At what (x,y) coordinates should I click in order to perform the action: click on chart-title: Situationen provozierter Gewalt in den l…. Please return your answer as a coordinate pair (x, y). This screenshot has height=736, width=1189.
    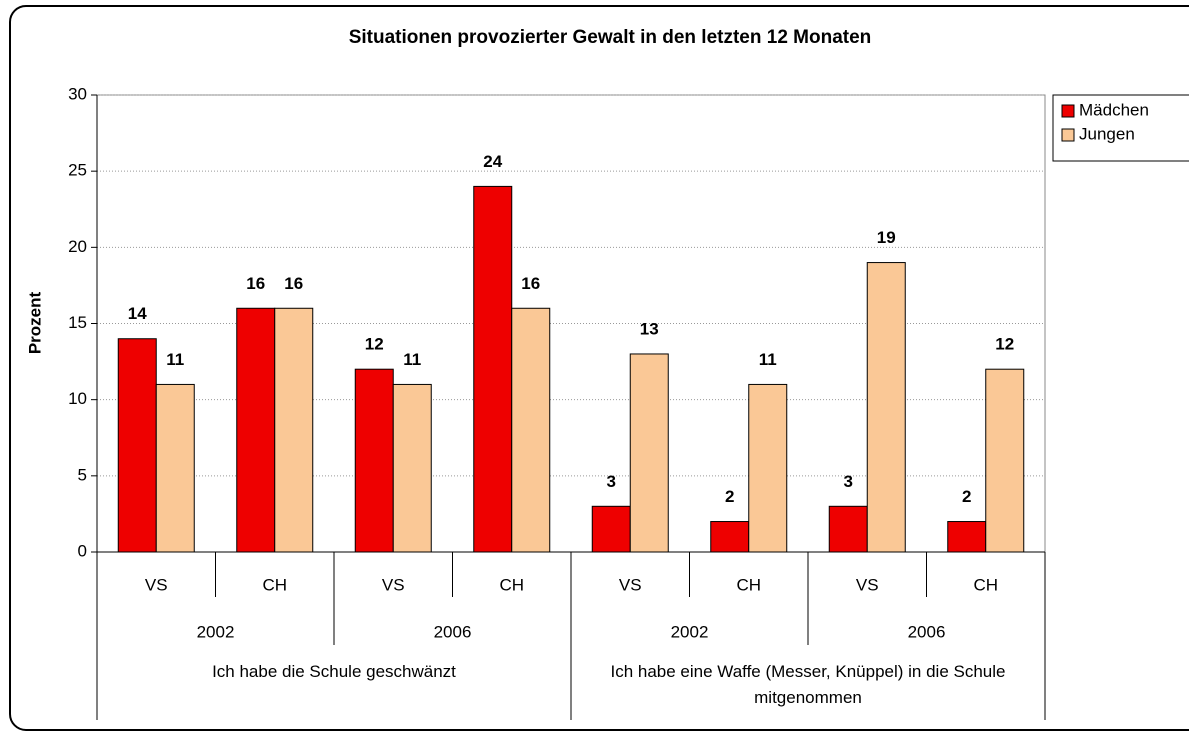
    Looking at the image, I should click on (610, 37).